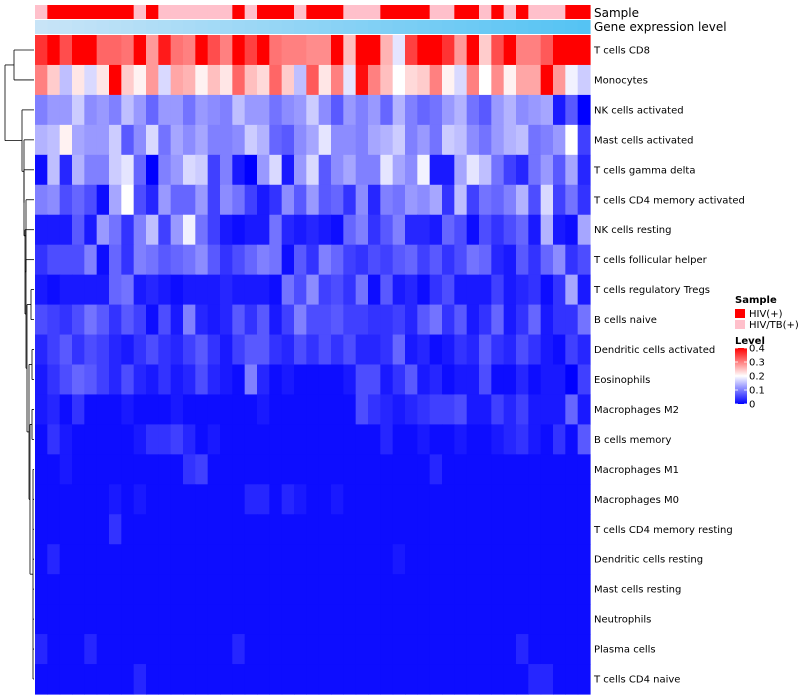  Describe the element at coordinates (757, 391) in the screenshot. I see `level-tick-label: 0.1` at that location.